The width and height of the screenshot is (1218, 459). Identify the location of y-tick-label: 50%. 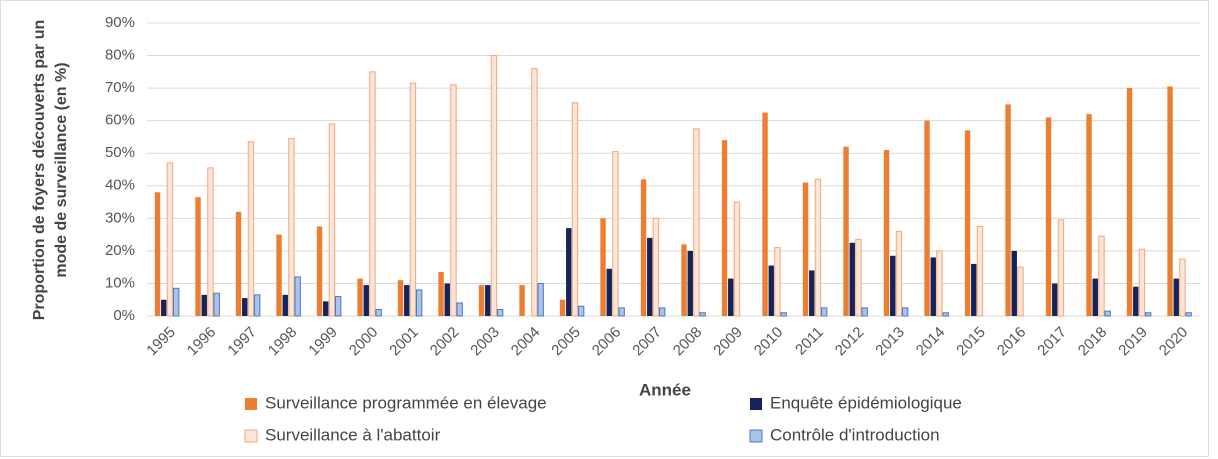
(120, 152).